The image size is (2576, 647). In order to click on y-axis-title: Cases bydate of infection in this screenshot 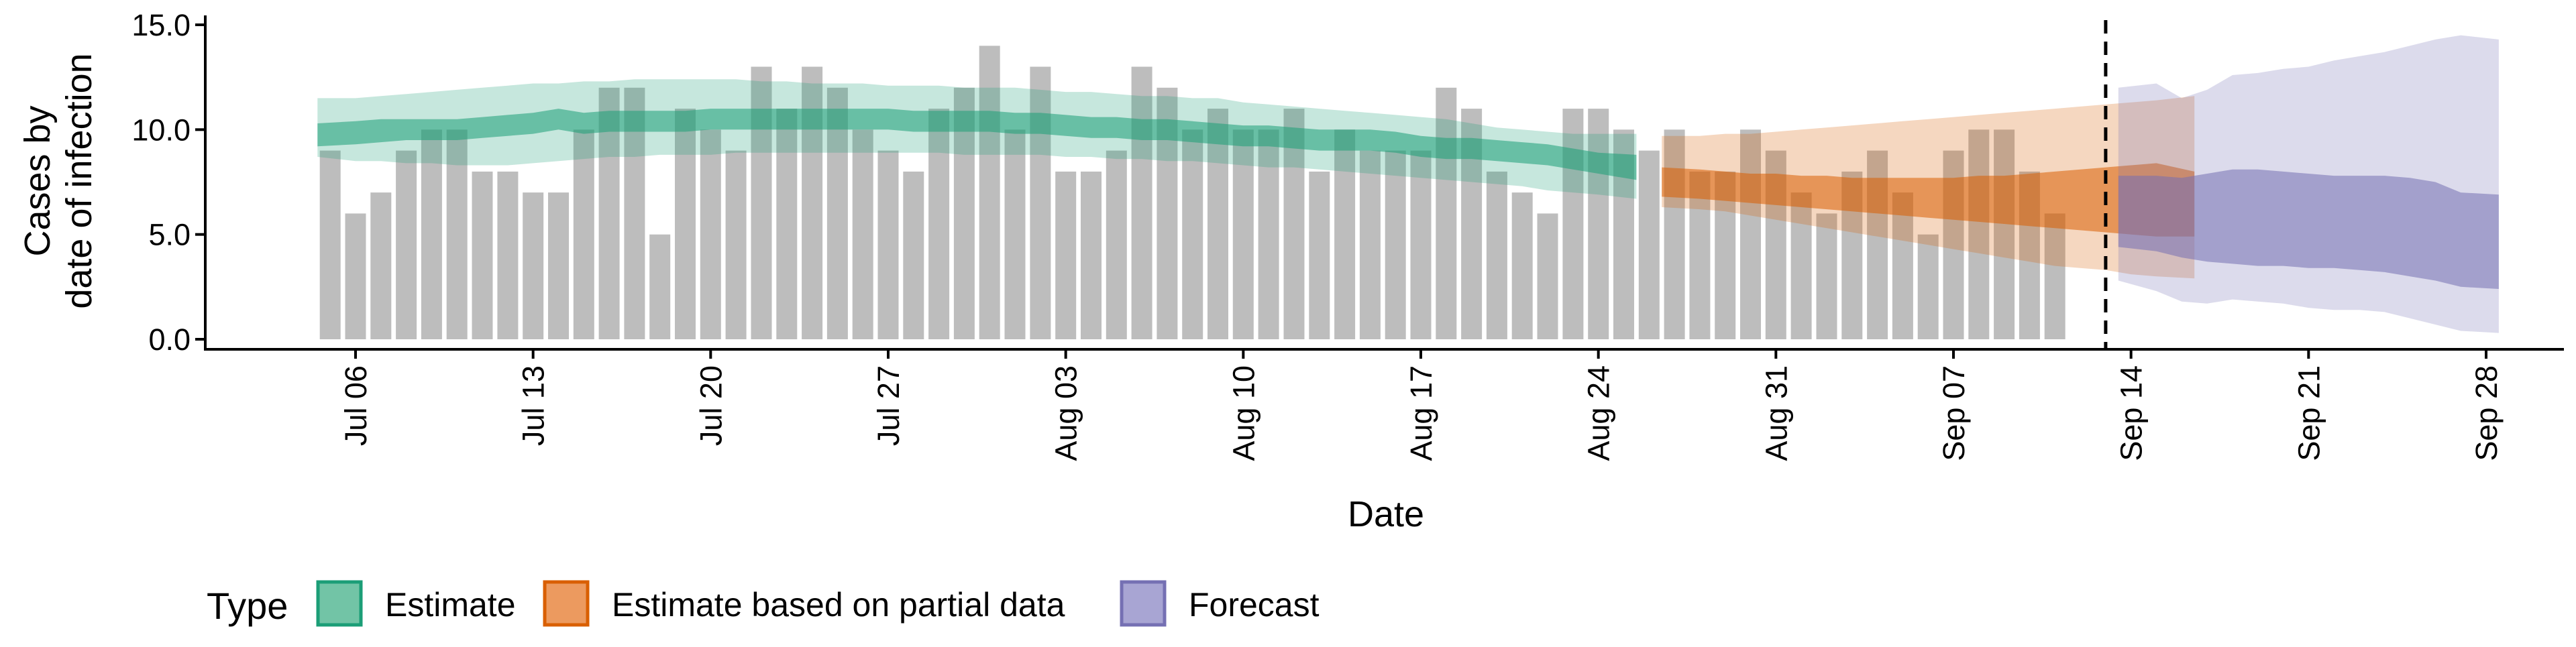, I will do `click(58, 180)`.